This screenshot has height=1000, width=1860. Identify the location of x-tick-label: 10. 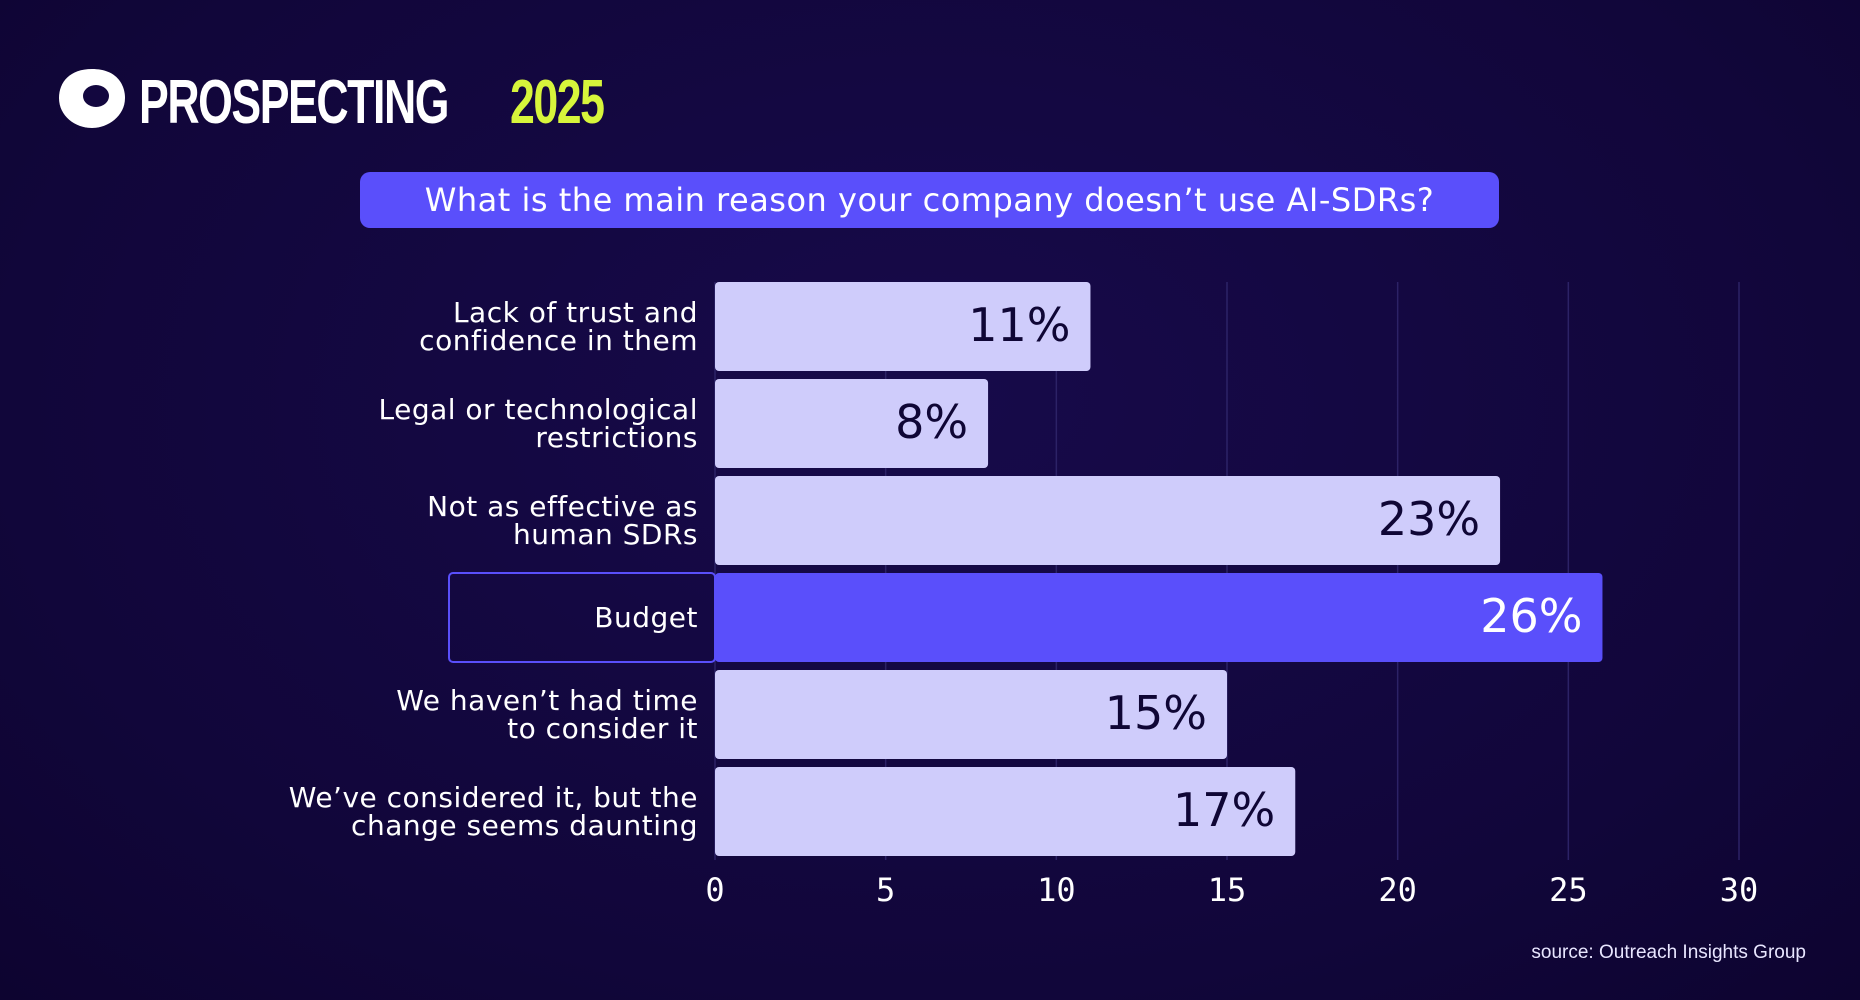
(1056, 890).